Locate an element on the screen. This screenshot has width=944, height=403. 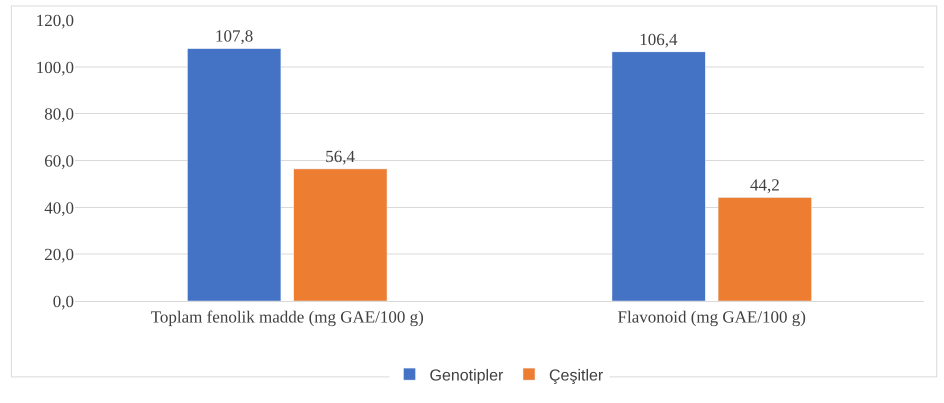
data-label: 106,4 is located at coordinates (658, 39).